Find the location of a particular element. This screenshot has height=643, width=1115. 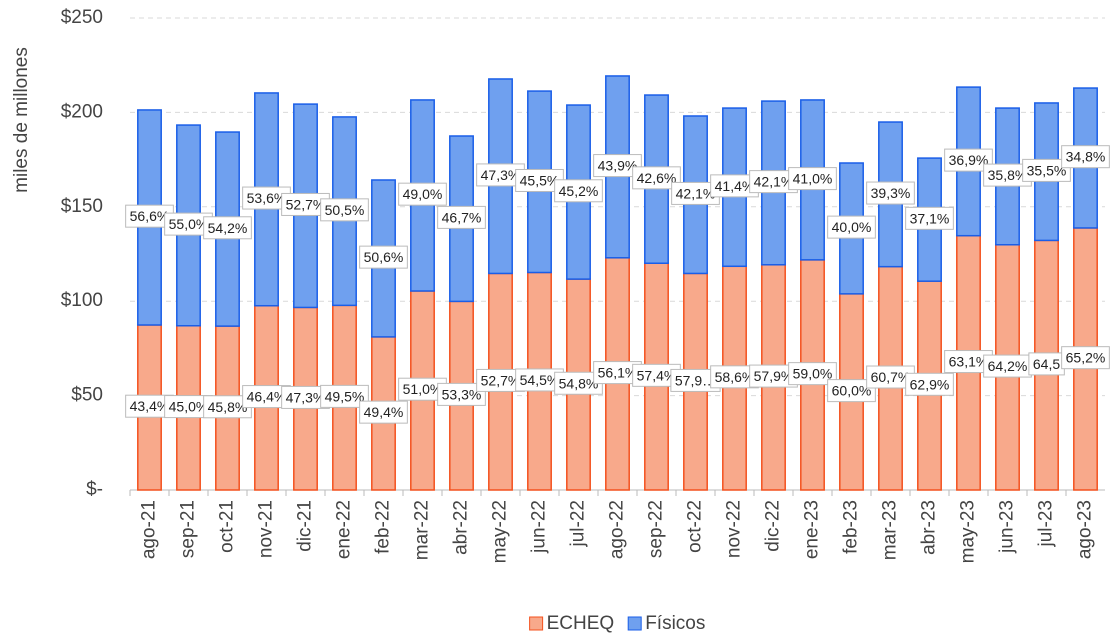

x-tick-label: ene-22 is located at coordinates (344, 529).